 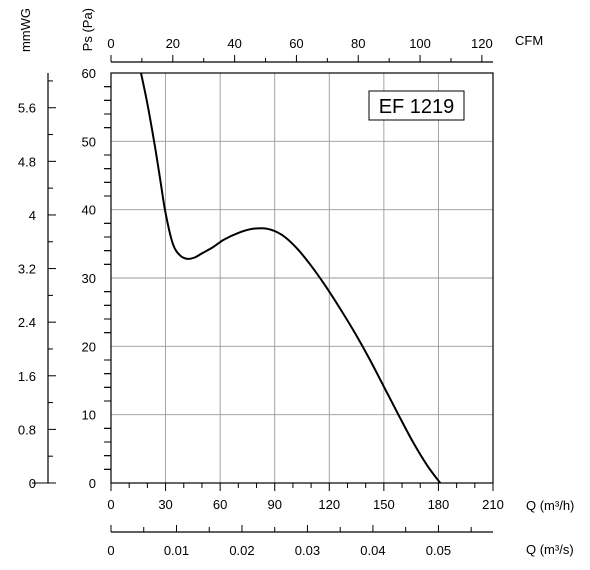 I want to click on cfm-tick-label: 20, so click(x=173, y=43).